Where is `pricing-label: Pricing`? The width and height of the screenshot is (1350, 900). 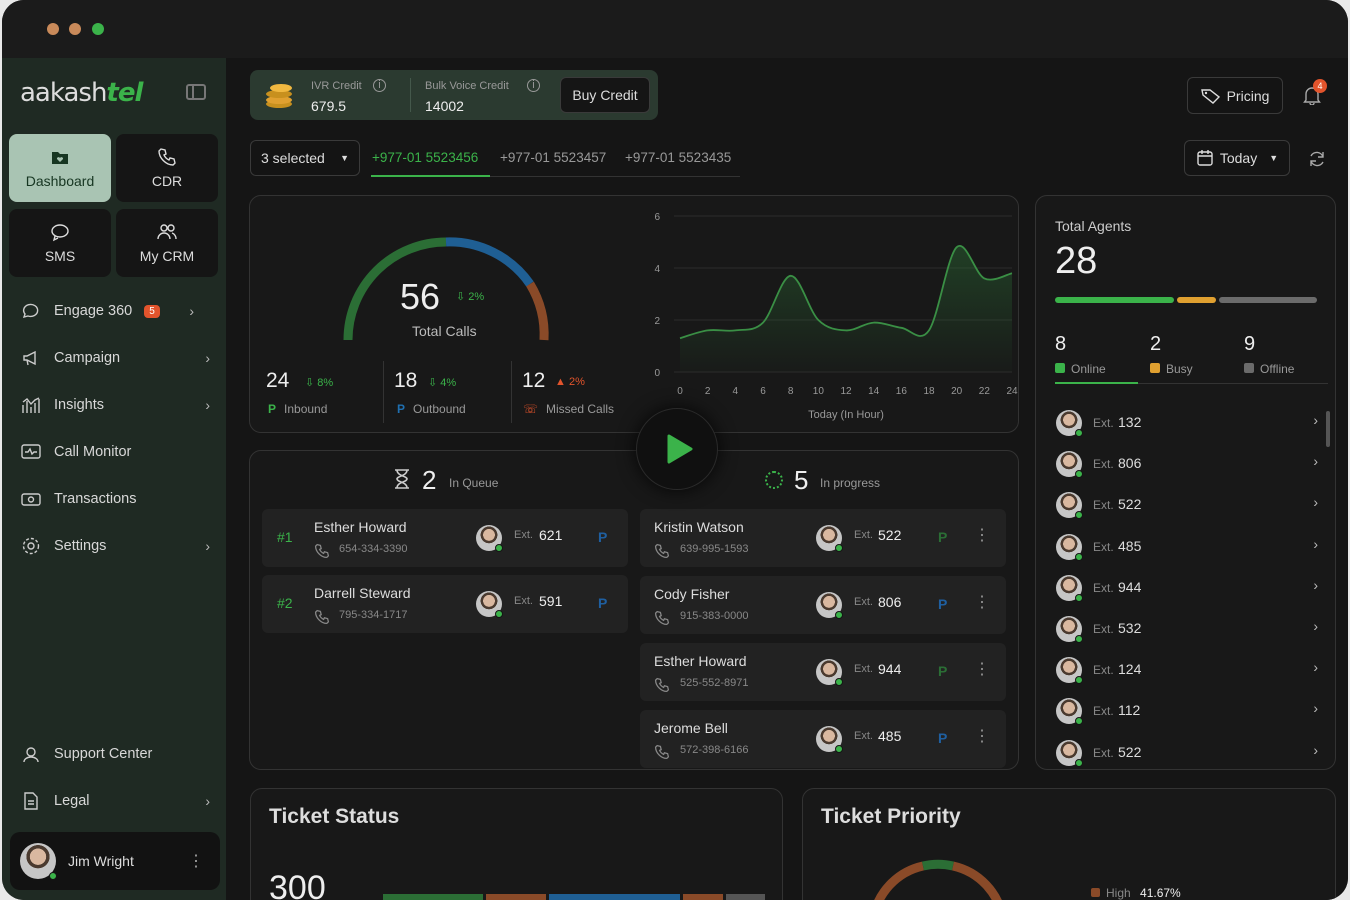 pricing-label: Pricing is located at coordinates (1248, 95).